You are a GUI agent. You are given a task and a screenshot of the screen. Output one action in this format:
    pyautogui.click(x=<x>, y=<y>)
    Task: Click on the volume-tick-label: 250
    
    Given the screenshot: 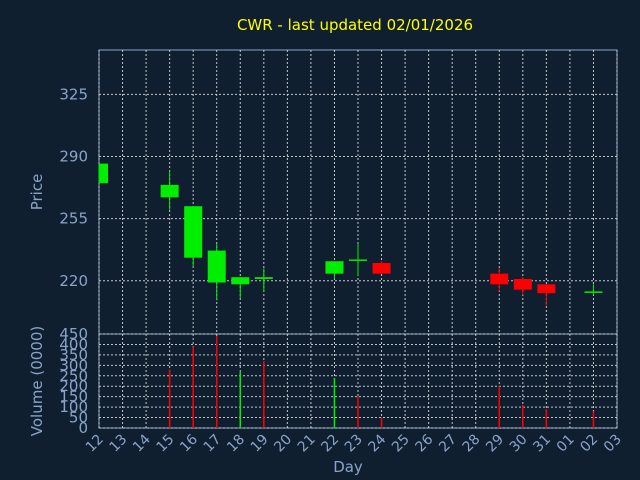 What is the action you would take?
    pyautogui.click(x=73, y=376)
    